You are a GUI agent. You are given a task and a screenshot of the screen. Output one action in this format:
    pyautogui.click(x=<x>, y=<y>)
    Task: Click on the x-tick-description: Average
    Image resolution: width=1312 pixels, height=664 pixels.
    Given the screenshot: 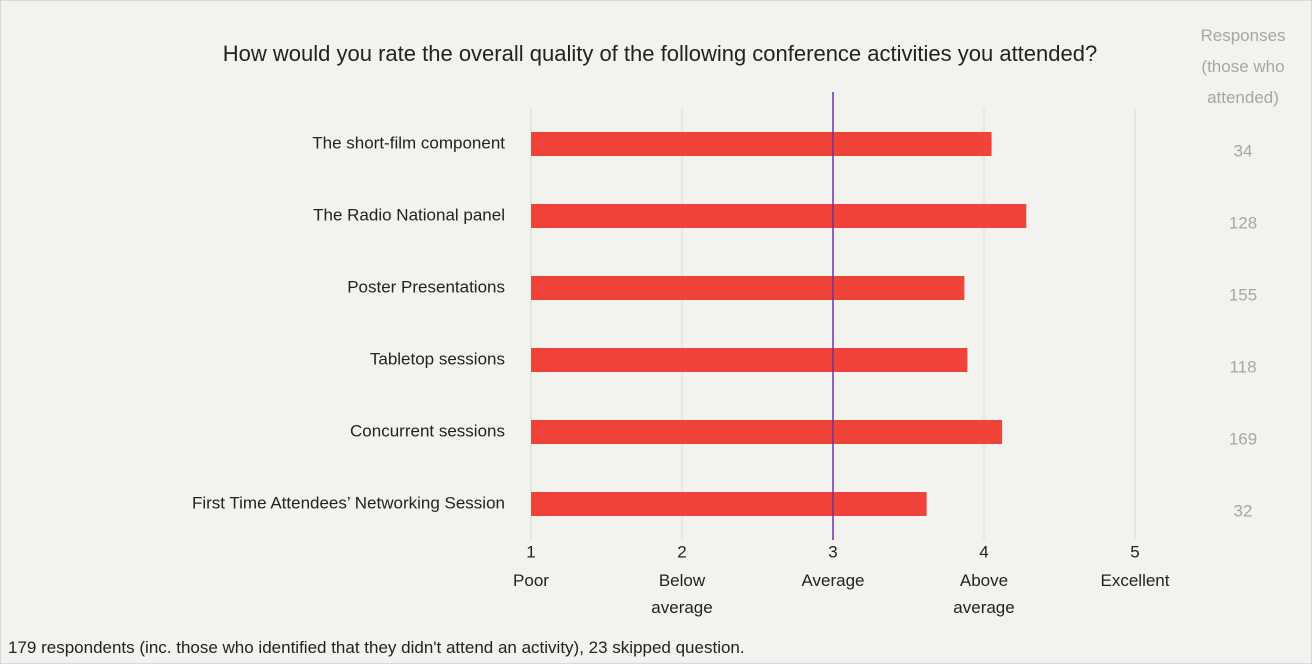 What is the action you would take?
    pyautogui.click(x=833, y=580)
    